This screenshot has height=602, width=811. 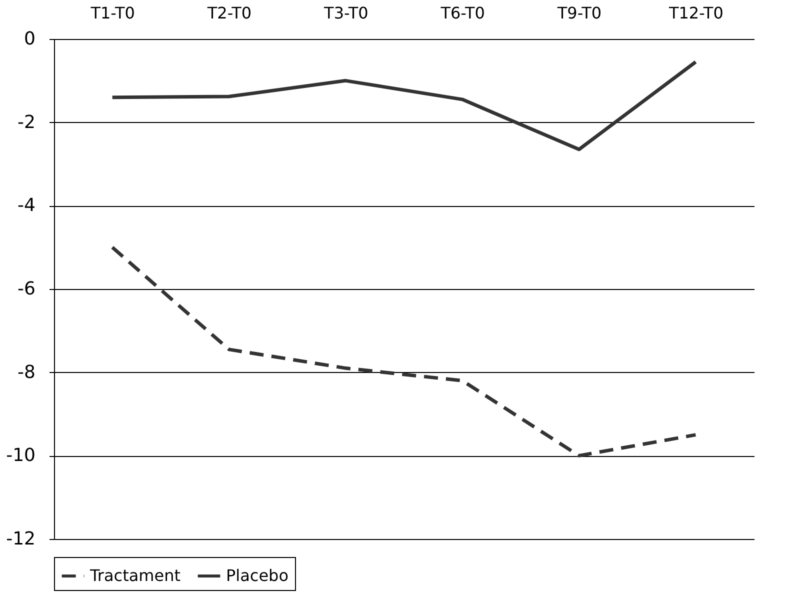 I want to click on legend-label: Tractament, so click(x=135, y=575).